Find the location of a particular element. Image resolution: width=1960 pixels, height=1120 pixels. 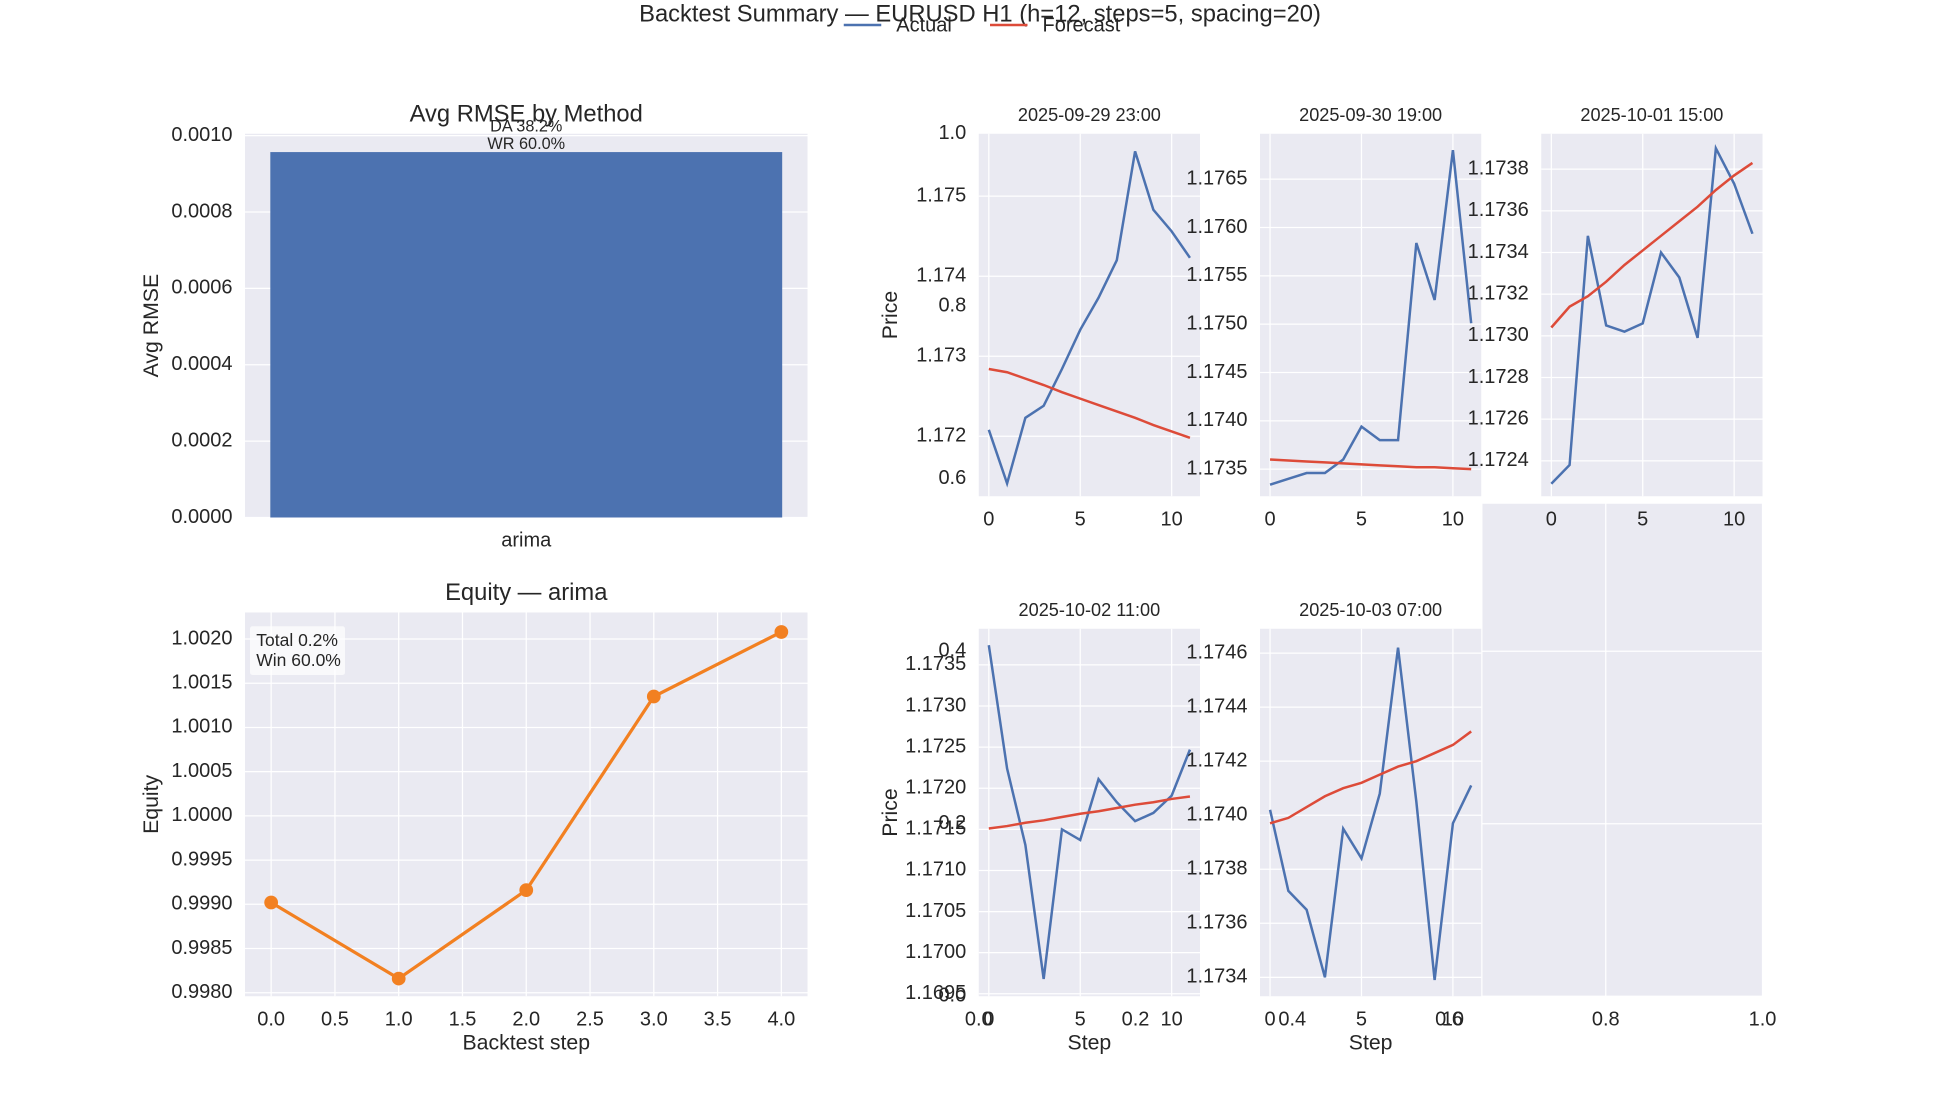

axes-title: 2025-10-02 11:00 is located at coordinates (1090, 610).